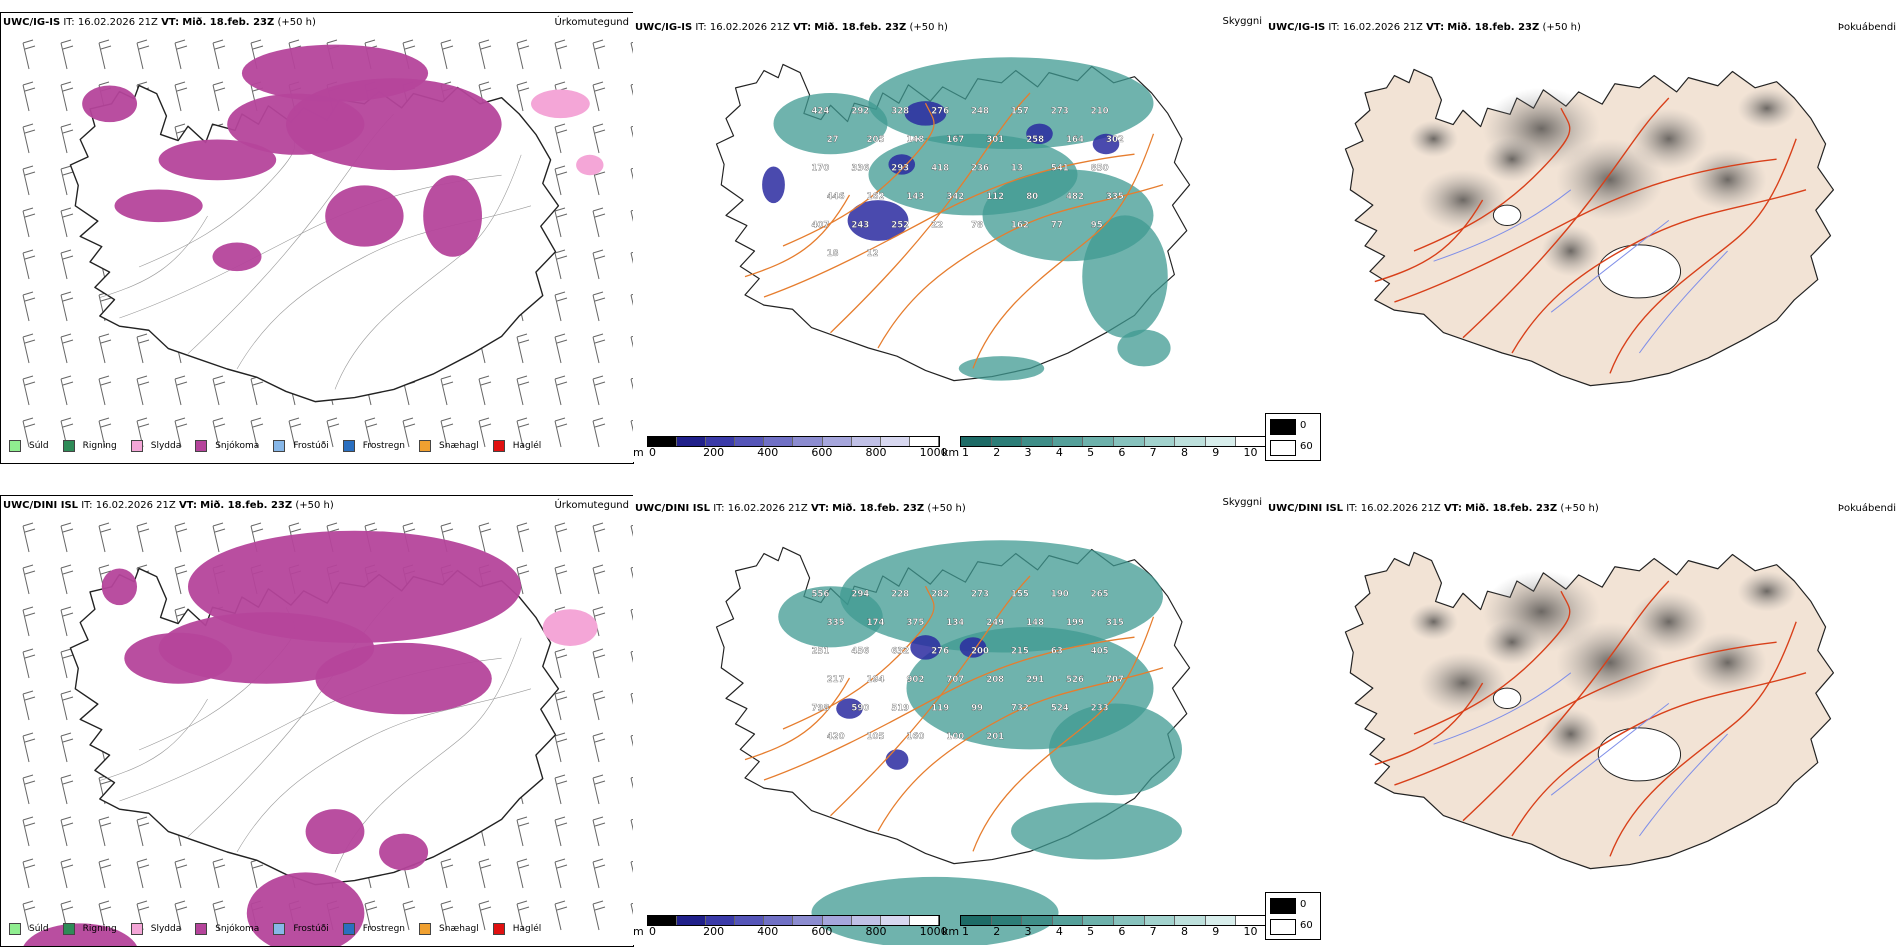 The height and width of the screenshot is (950, 1900). I want to click on visibility-value-label: 707, so click(955, 680).